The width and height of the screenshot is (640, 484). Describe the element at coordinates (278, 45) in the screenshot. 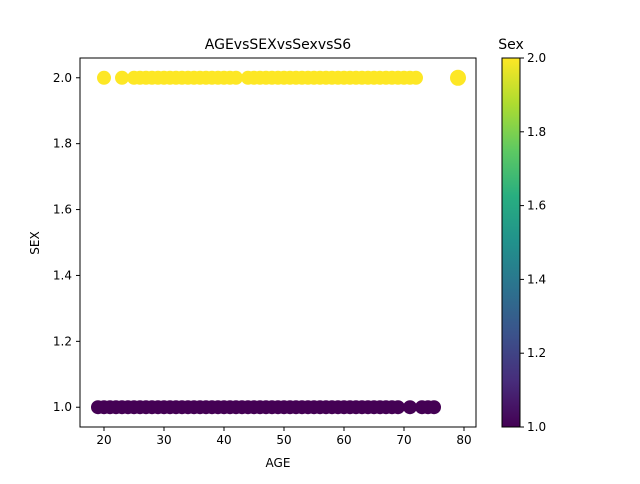

I see `chart-title: AGEvsSEXvsSexvsS6` at that location.